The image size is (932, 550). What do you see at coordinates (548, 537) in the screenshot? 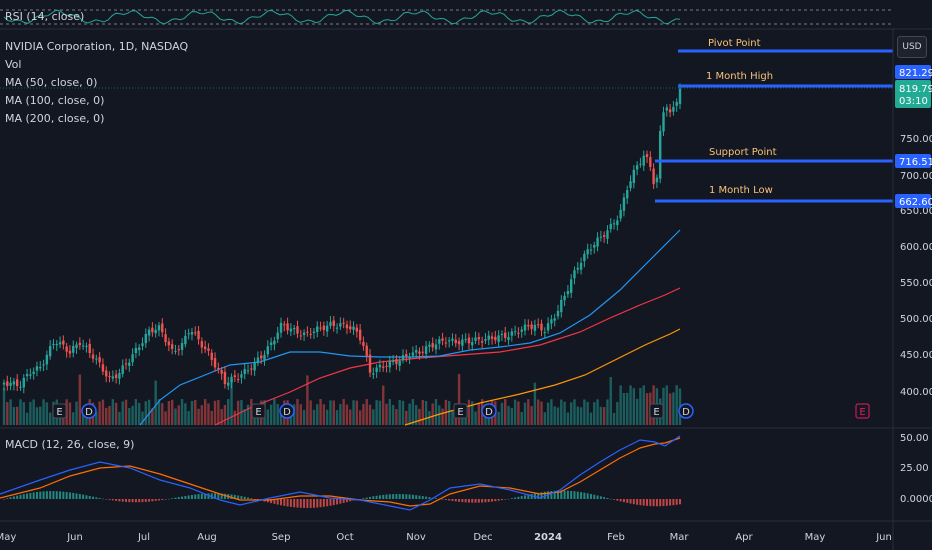
I see `time-tick-year: 2024` at bounding box center [548, 537].